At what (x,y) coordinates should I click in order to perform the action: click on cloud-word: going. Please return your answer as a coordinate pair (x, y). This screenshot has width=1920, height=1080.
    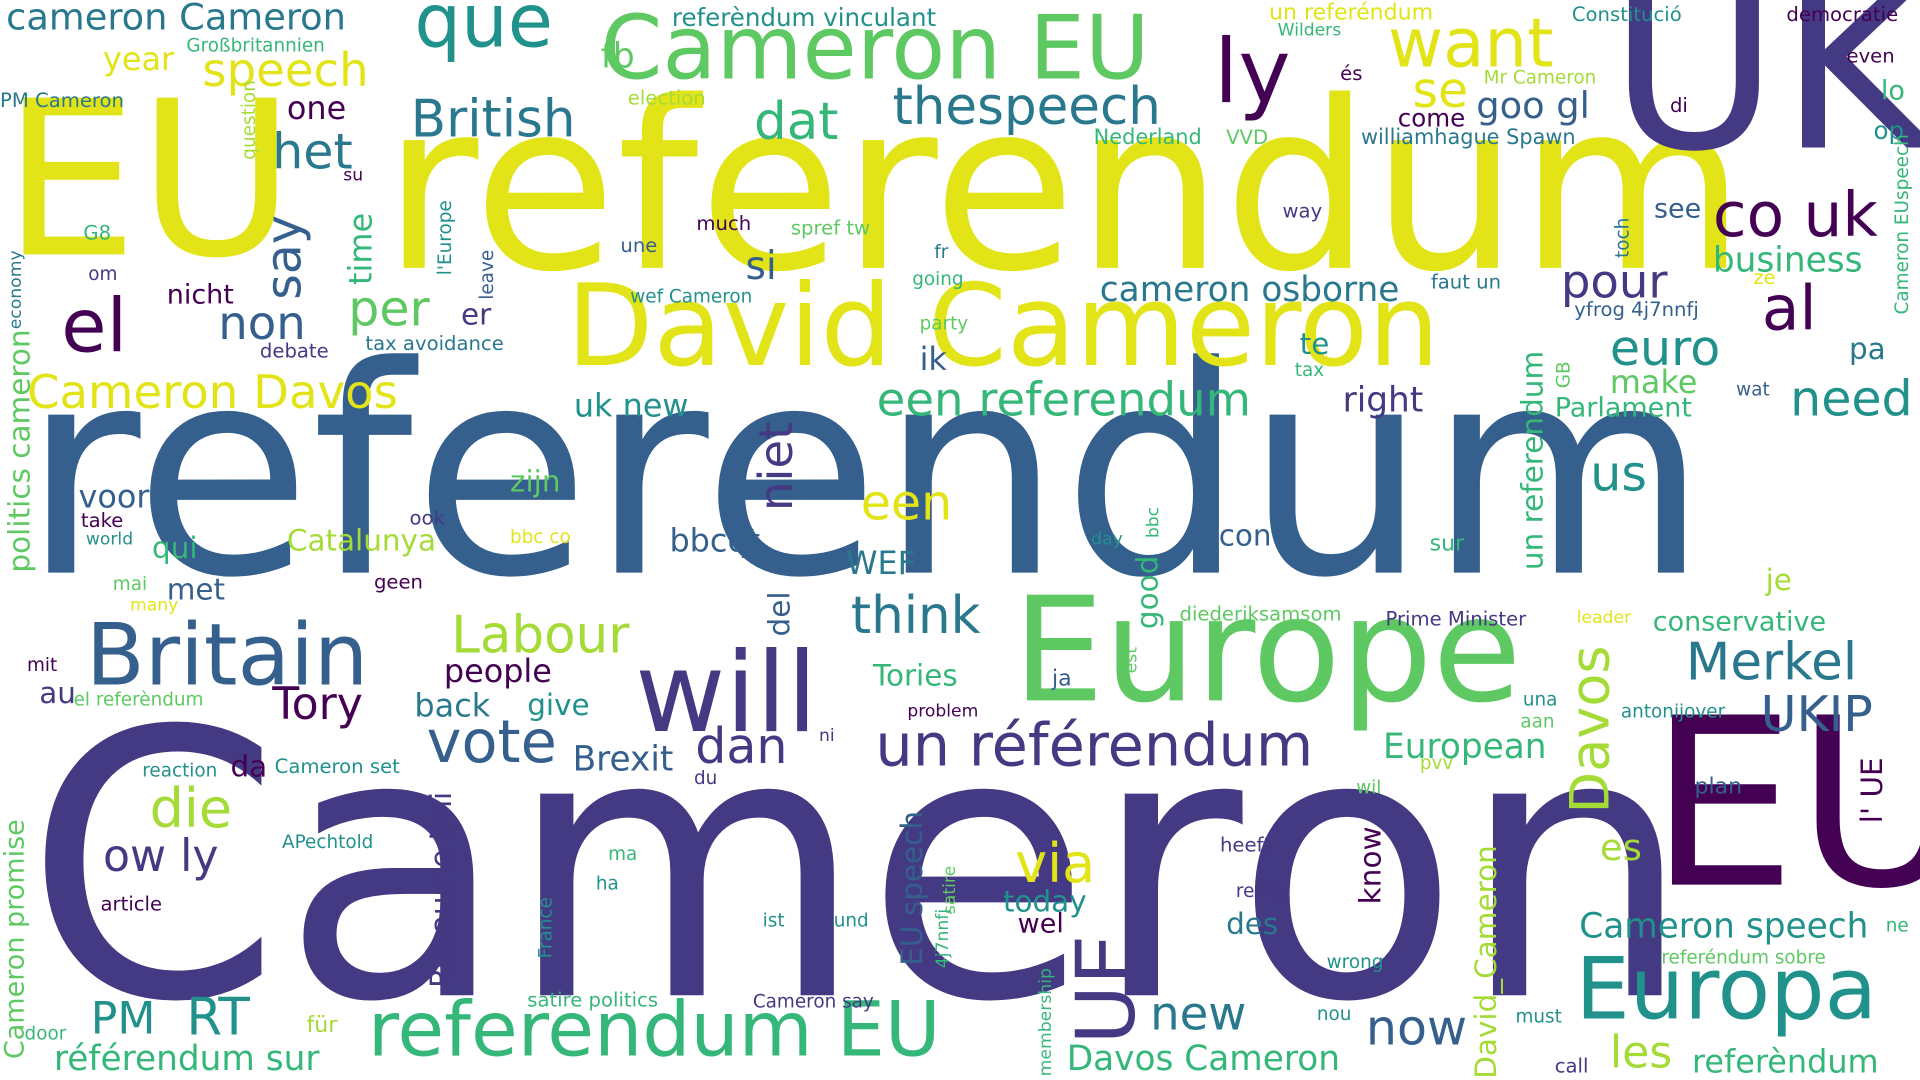
    Looking at the image, I should click on (938, 278).